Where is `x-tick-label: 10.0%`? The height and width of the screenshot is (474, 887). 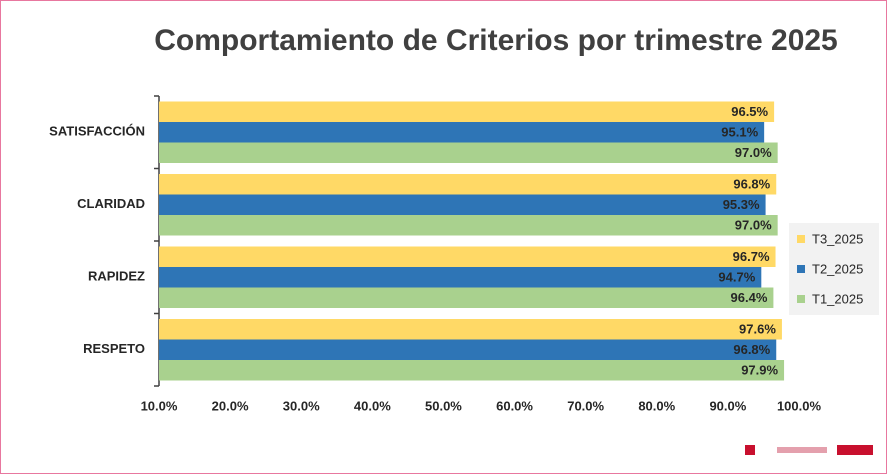 x-tick-label: 10.0% is located at coordinates (159, 405).